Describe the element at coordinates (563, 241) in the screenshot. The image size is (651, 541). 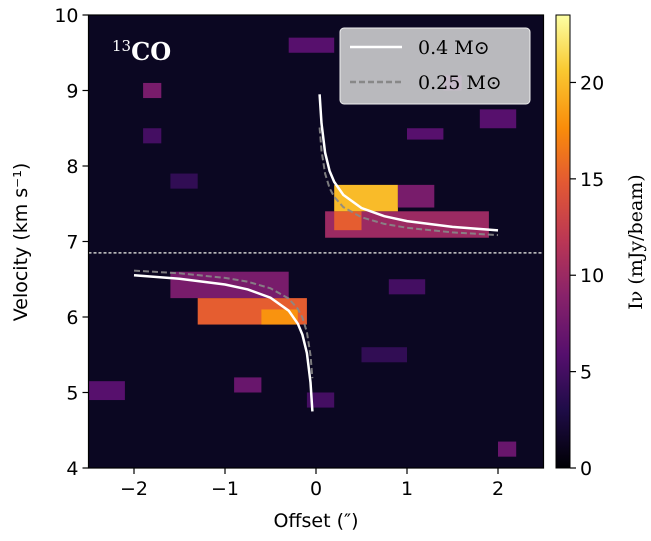
I see `colorbar` at that location.